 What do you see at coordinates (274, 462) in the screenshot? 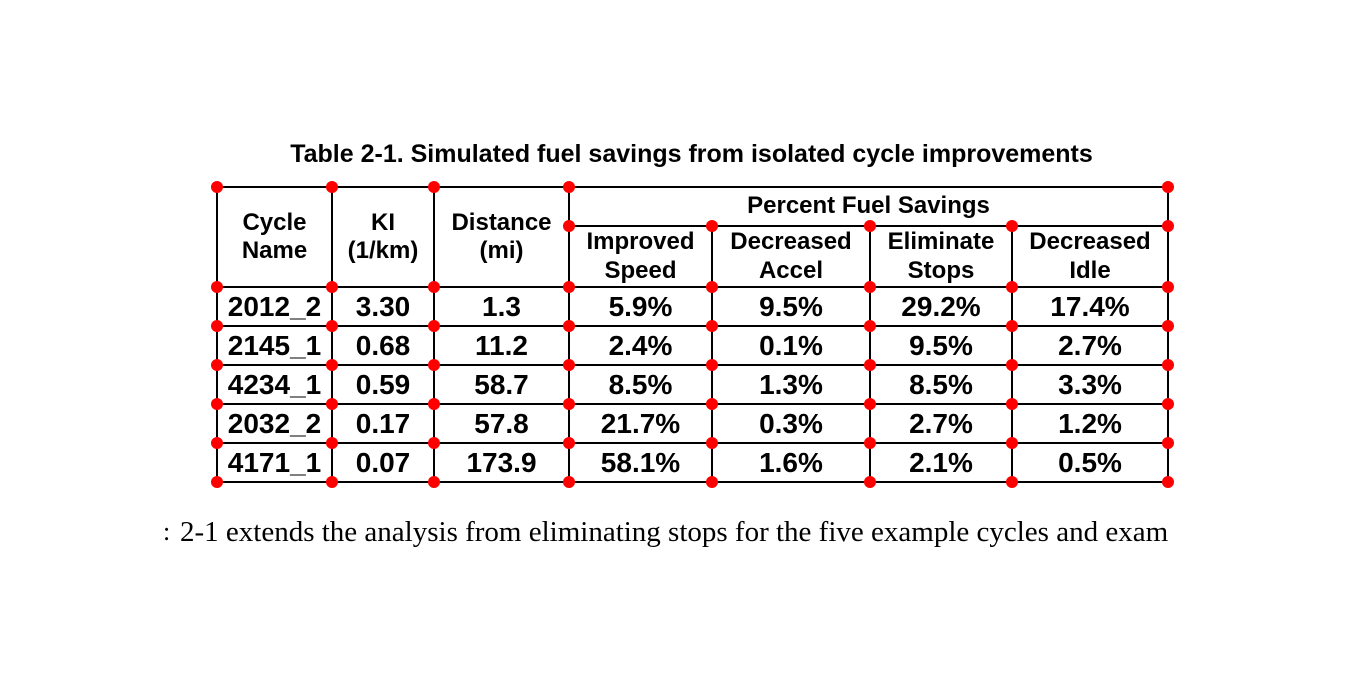
I see `cell-cycle-name: 4171_1` at bounding box center [274, 462].